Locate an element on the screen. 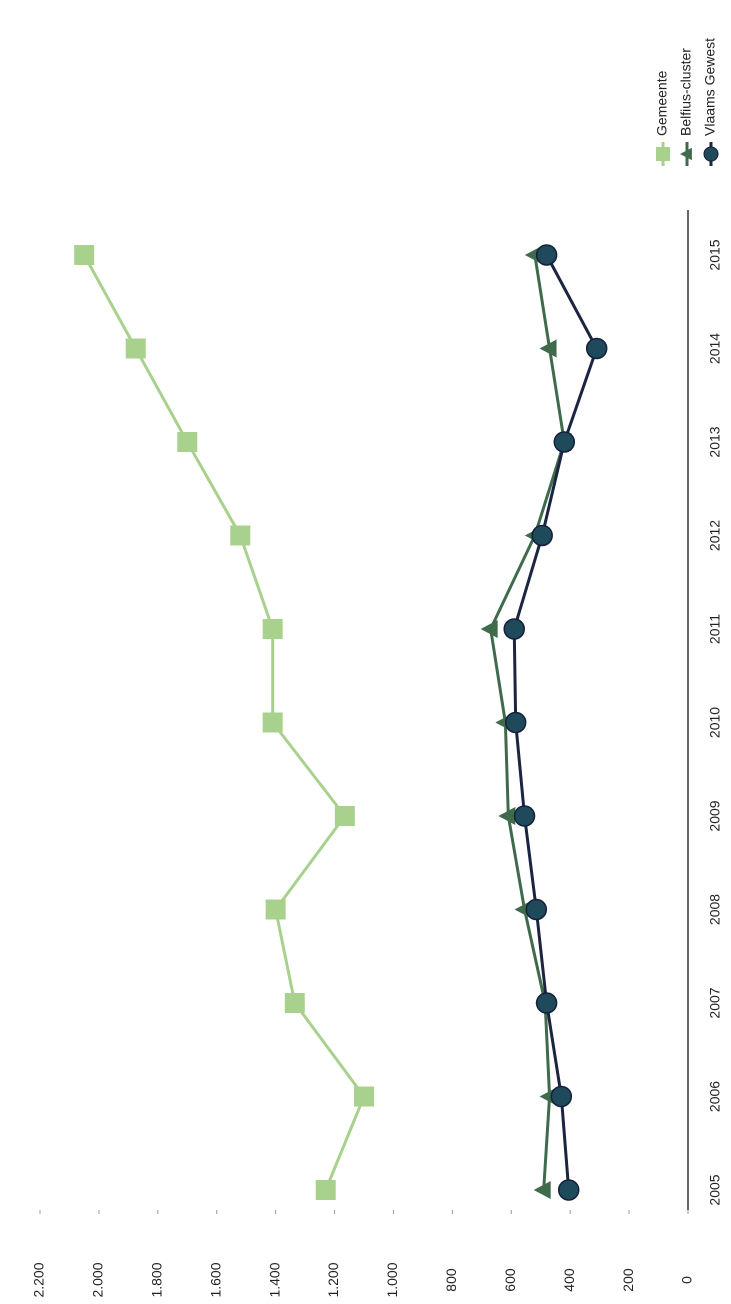 This screenshot has width=731, height=1304. x-tick-label: 2008 is located at coordinates (715, 909).